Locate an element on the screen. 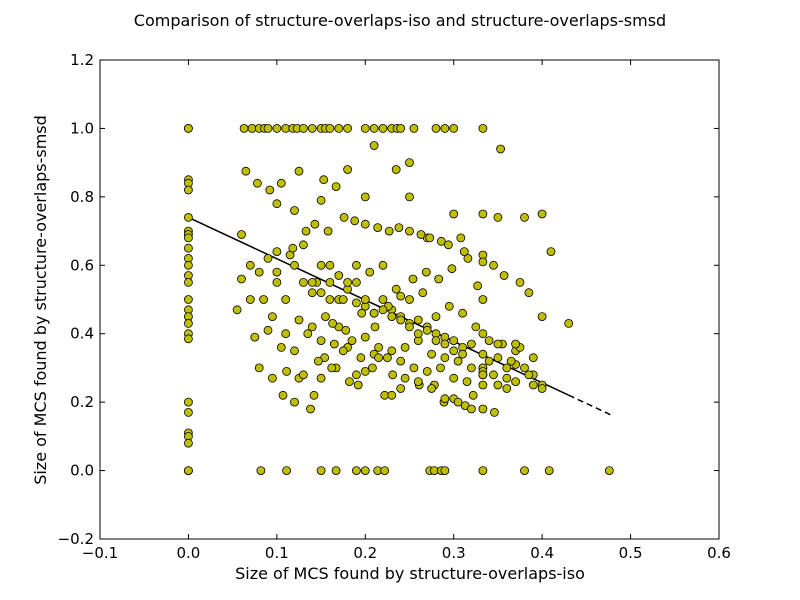 This screenshot has width=800, height=600. y-tick-label: 0.8 is located at coordinates (82, 197).